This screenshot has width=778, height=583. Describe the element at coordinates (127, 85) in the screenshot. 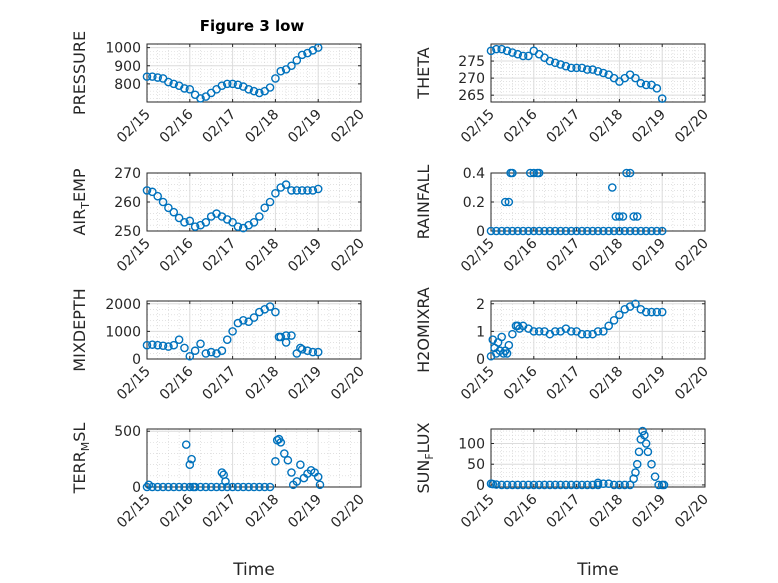

I see `y-tick-label: 800` at that location.